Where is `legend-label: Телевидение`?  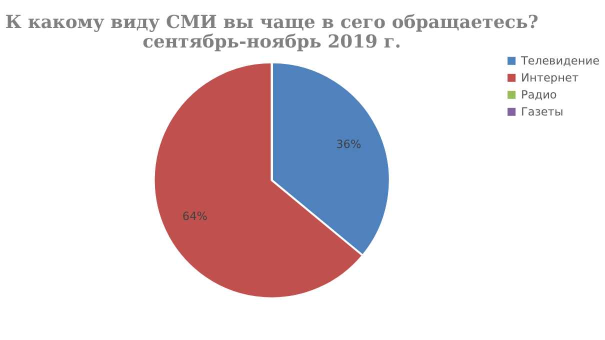
legend-label: Телевидение is located at coordinates (560, 61).